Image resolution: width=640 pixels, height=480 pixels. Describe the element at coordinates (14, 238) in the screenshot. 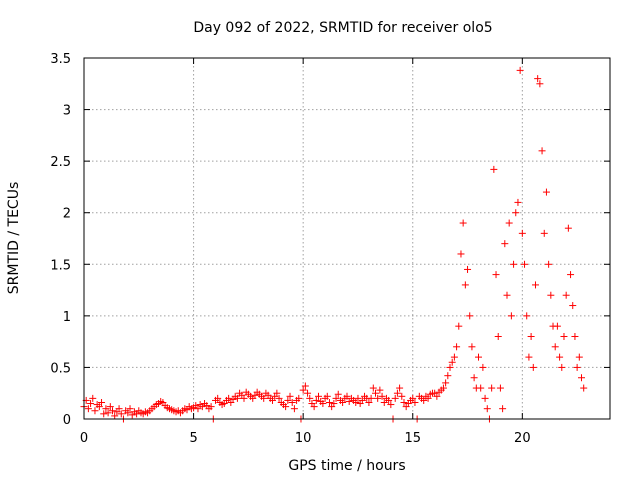

I see `y-axis-label: SRMTID / TECUs` at that location.